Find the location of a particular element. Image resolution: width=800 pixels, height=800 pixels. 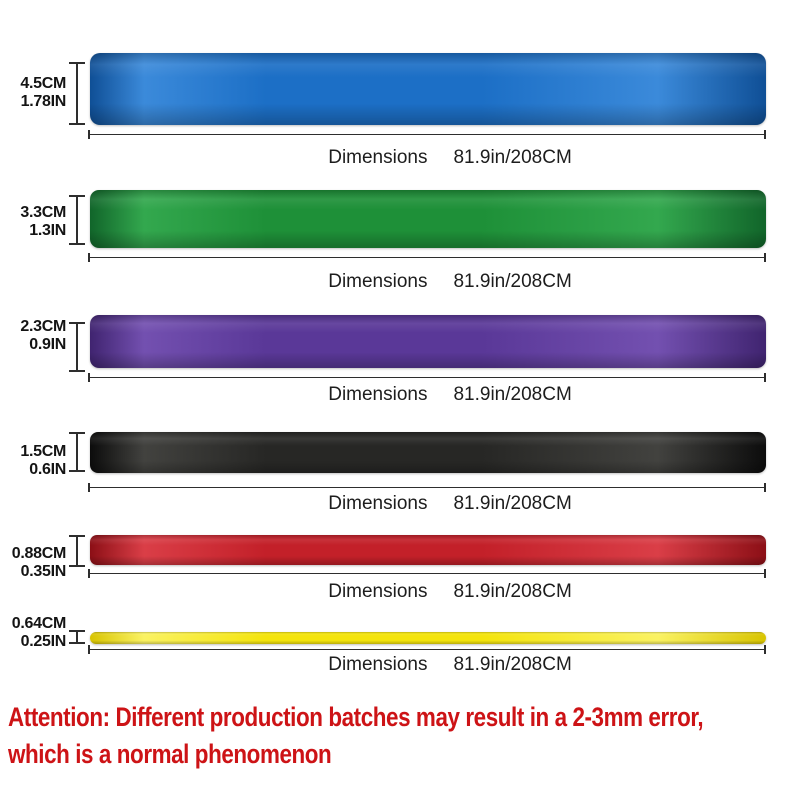

thickness-label-red: 0.88CM 0.35IN is located at coordinates (33, 563).